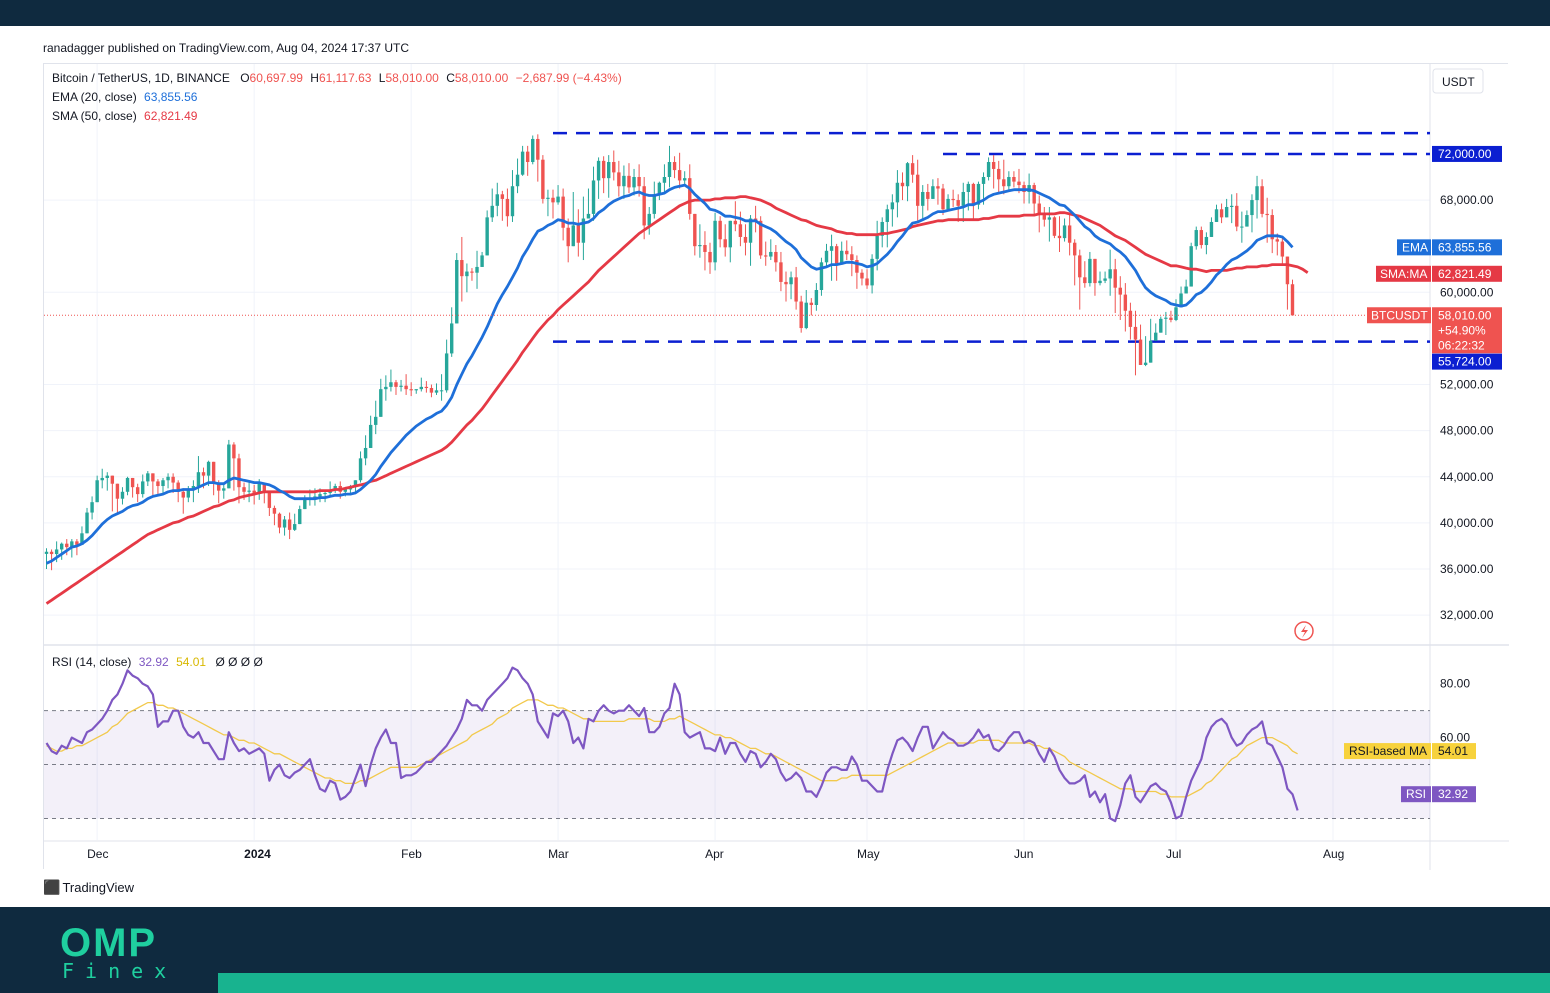 This screenshot has height=993, width=1550. Describe the element at coordinates (153, 662) in the screenshot. I see `legend-rsi-value: 32.92` at that location.